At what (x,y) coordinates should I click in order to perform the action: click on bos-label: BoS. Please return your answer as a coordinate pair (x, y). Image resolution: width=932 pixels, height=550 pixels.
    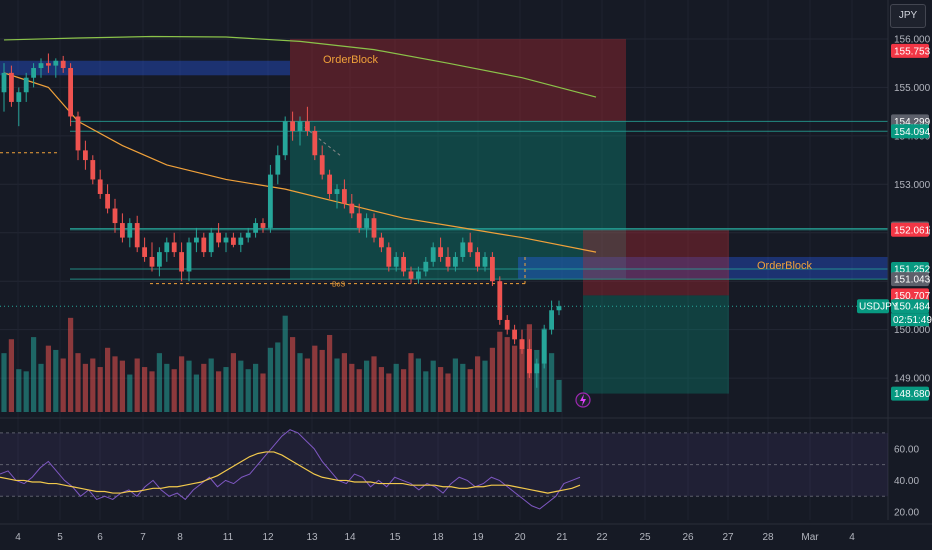
    Looking at the image, I should click on (339, 285).